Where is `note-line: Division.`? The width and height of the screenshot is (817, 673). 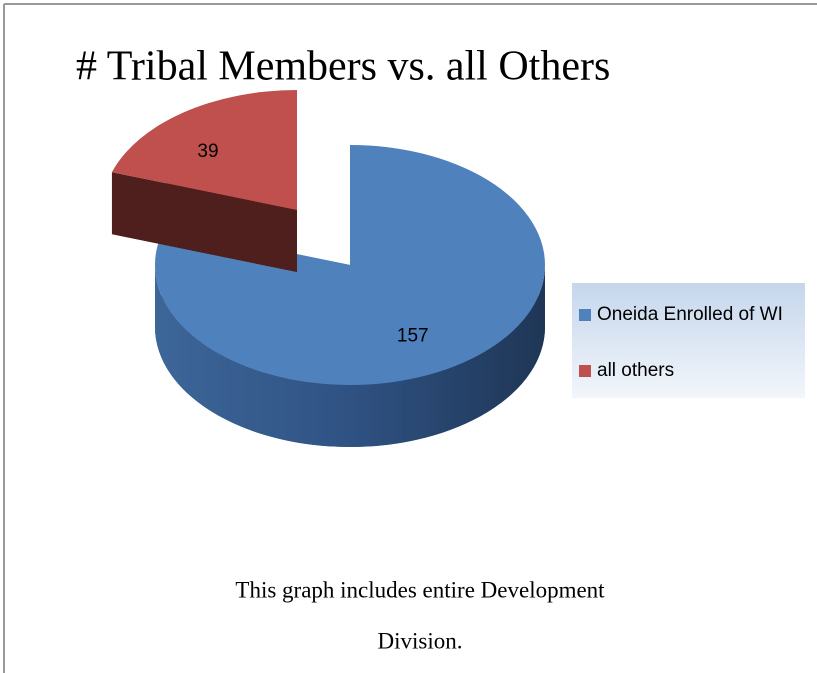 note-line: Division. is located at coordinates (420, 640).